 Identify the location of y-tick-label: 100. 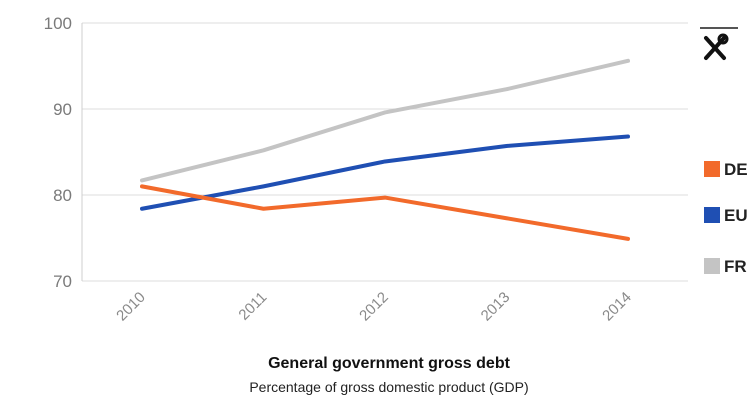
(58, 23).